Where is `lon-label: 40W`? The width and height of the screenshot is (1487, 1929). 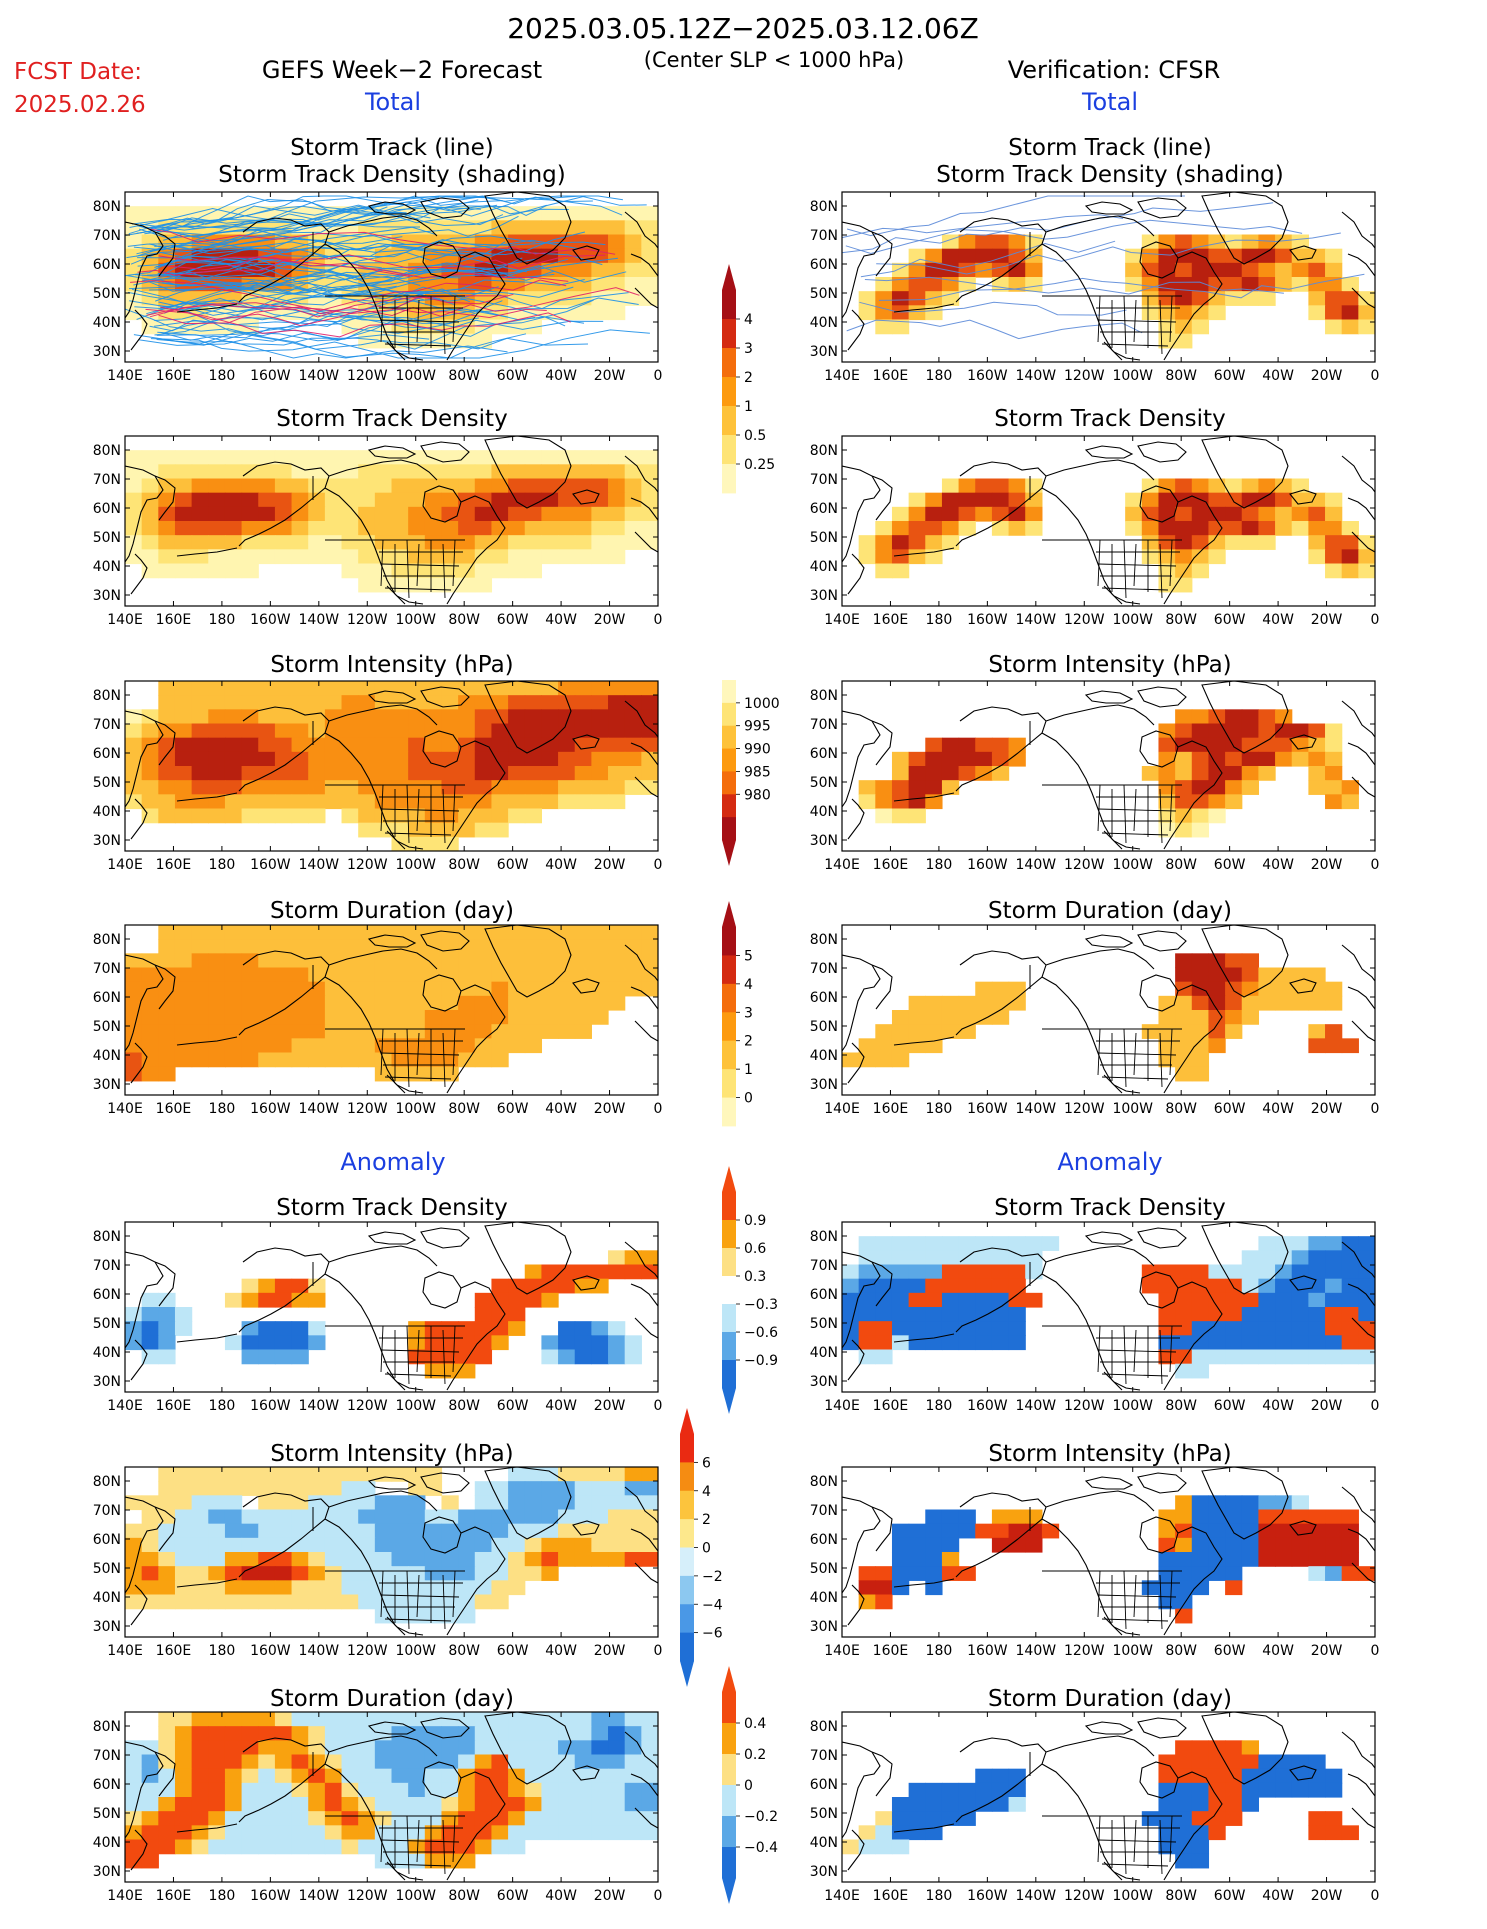
lon-label: 40W is located at coordinates (561, 1651).